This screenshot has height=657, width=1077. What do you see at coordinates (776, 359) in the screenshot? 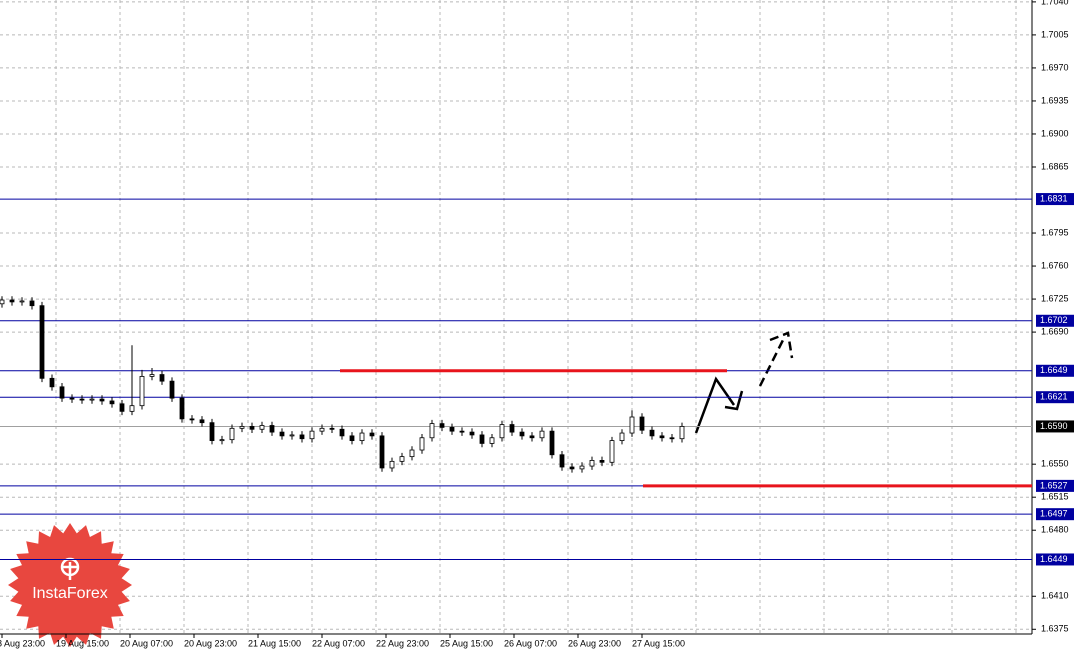
I see `forecast-arrow-dashed` at bounding box center [776, 359].